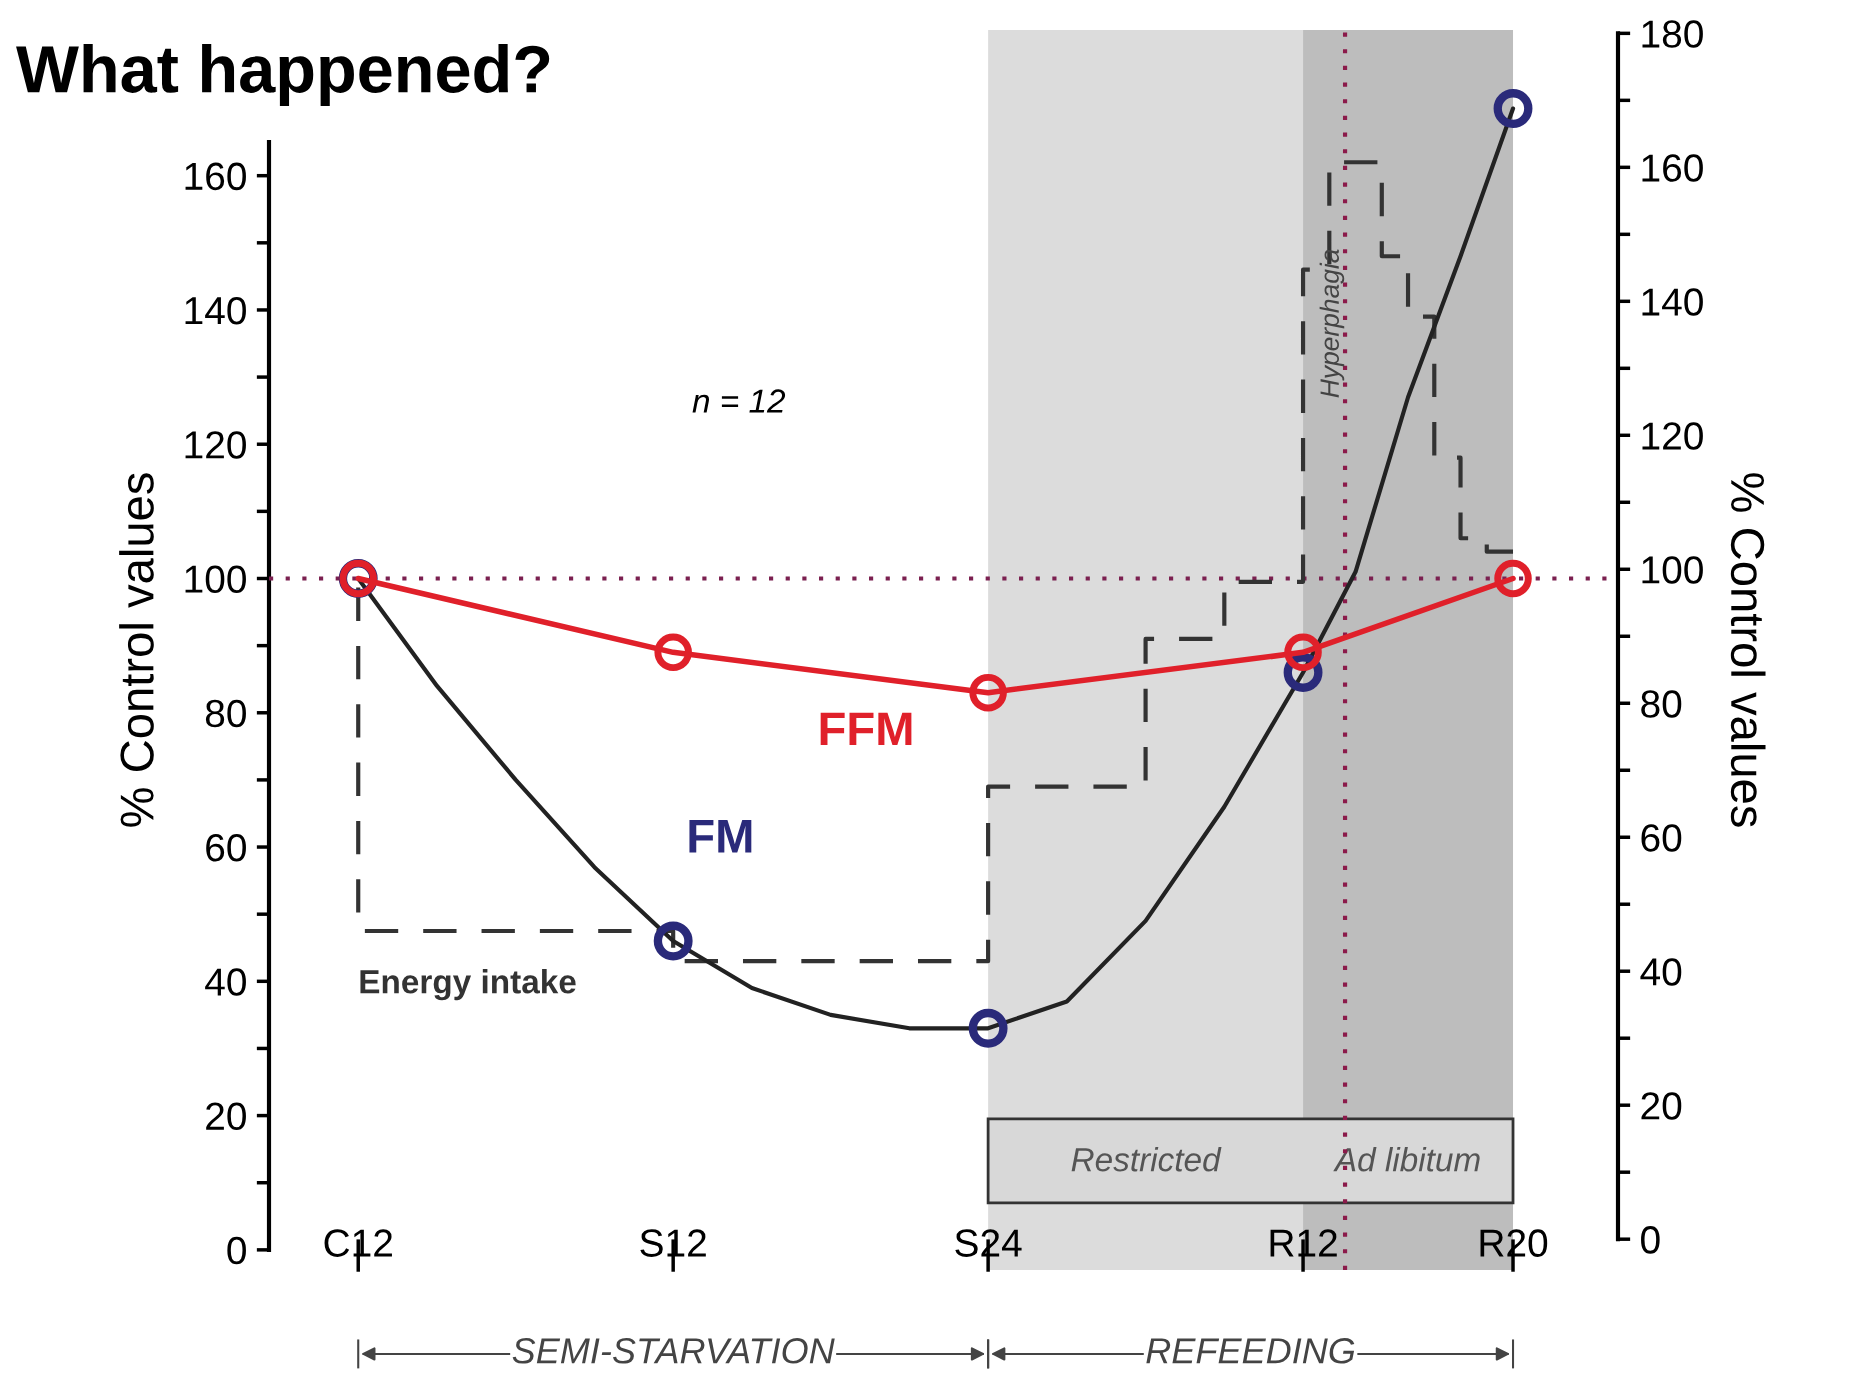 This screenshot has width=1872, height=1376. Describe the element at coordinates (1672, 34) in the screenshot. I see `y2-tick-label: 180` at that location.